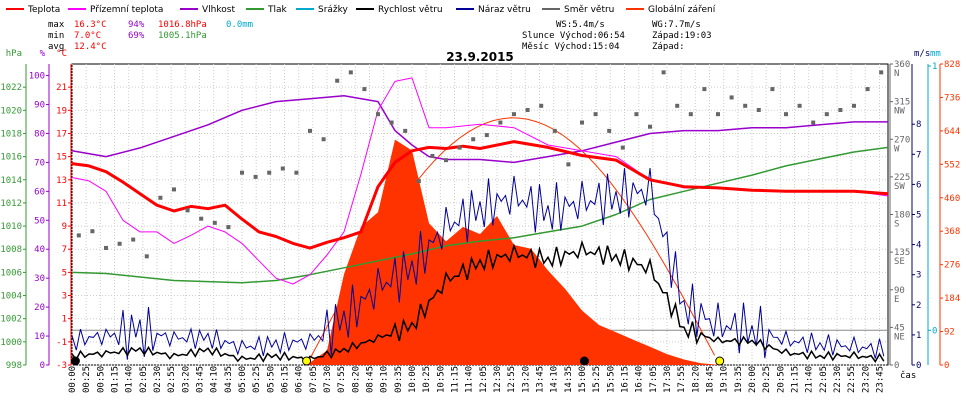  Describe the element at coordinates (87, 379) in the screenshot. I see `x-tick-label: 00:25` at that location.